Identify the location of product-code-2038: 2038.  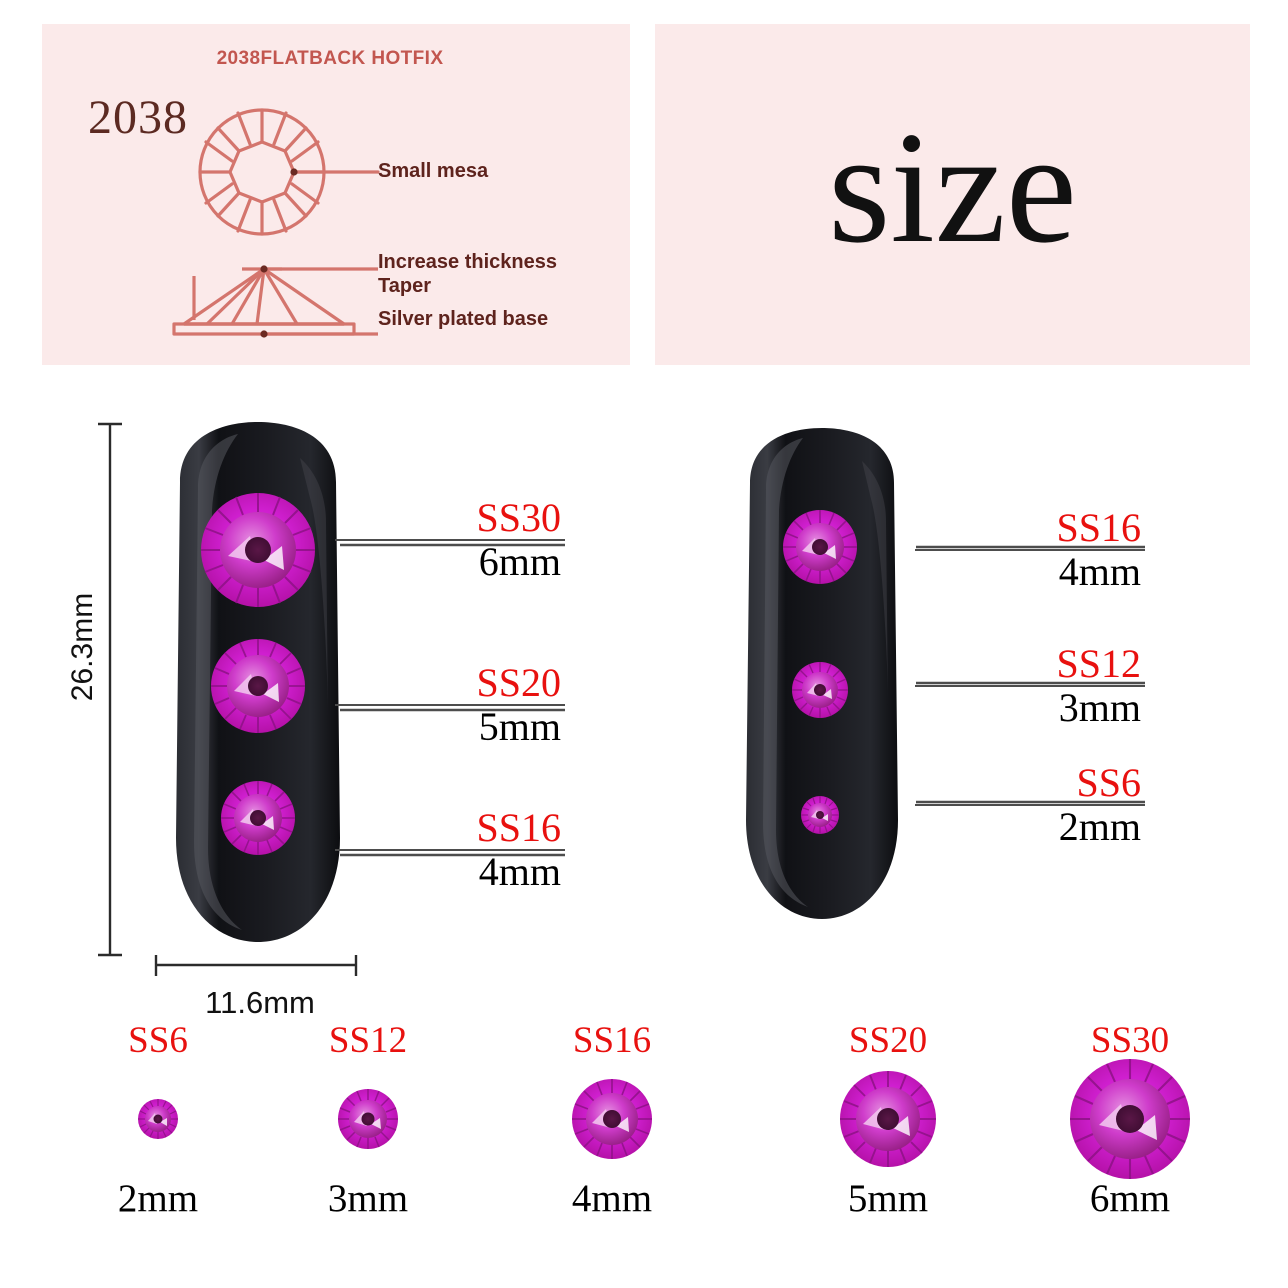
(138, 117).